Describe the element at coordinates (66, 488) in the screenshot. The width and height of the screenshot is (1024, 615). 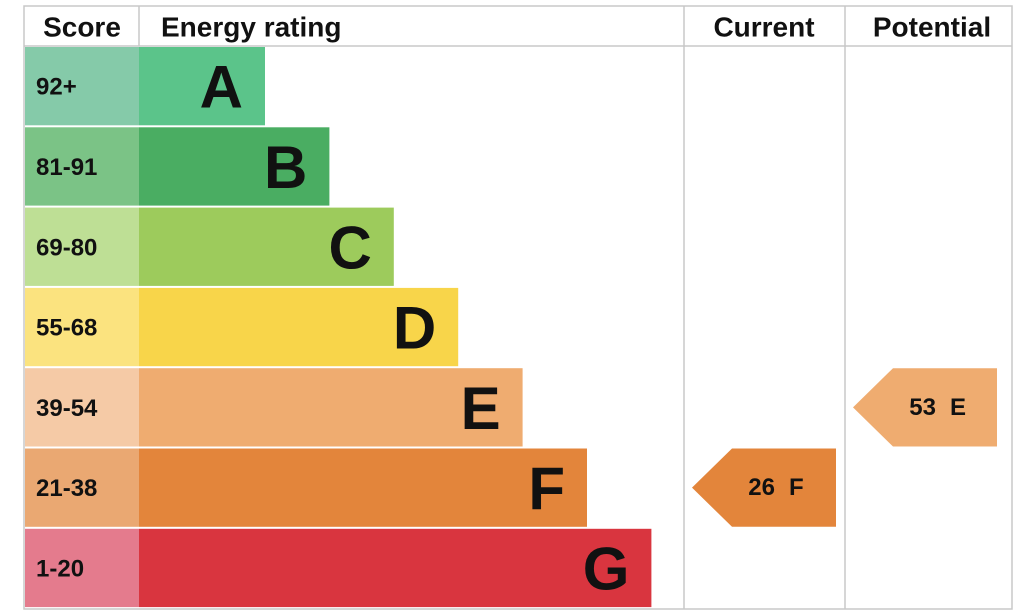
I see `score-label: 21-38` at that location.